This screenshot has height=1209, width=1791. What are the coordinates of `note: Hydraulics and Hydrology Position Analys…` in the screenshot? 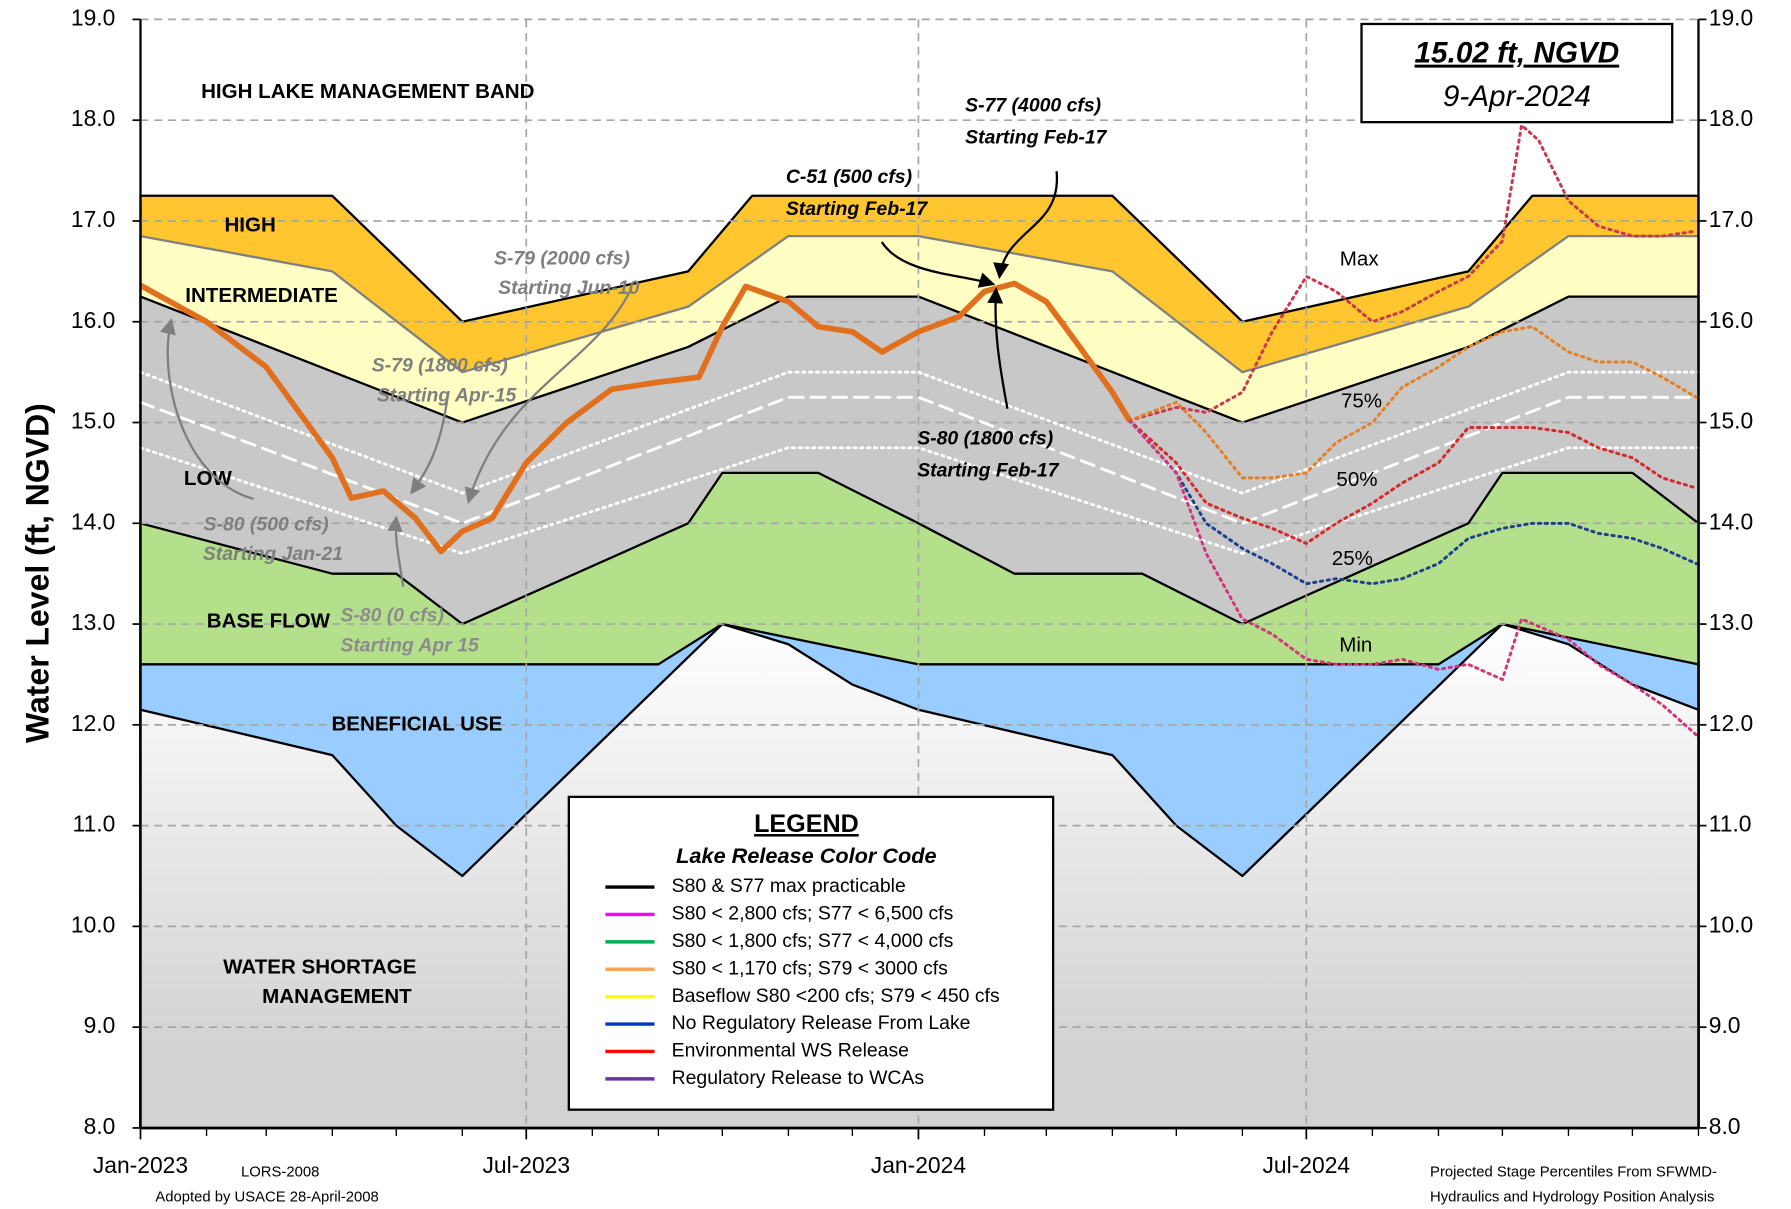 It's located at (1572, 1198).